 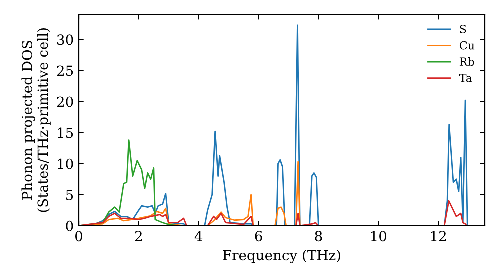 What do you see at coordinates (66, 164) in the screenshot?
I see `y-tick-label: 10` at bounding box center [66, 164].